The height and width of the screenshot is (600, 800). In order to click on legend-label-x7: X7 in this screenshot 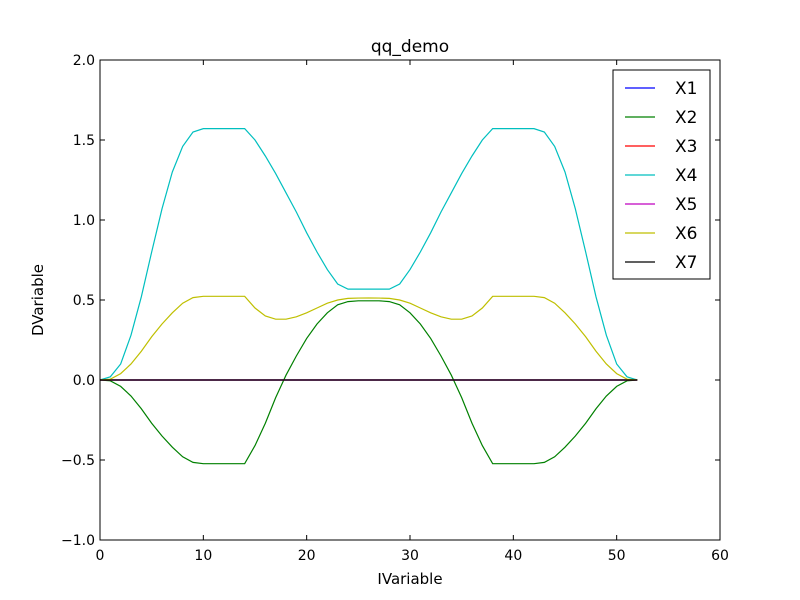, I will do `click(686, 263)`.